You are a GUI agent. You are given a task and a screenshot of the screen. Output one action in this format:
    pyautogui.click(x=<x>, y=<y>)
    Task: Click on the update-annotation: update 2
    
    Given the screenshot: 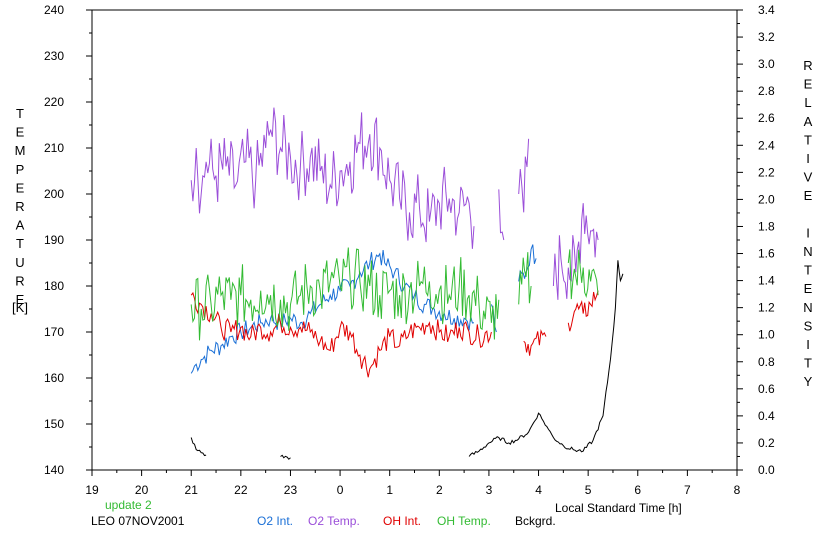 What is the action you would take?
    pyautogui.click(x=128, y=505)
    